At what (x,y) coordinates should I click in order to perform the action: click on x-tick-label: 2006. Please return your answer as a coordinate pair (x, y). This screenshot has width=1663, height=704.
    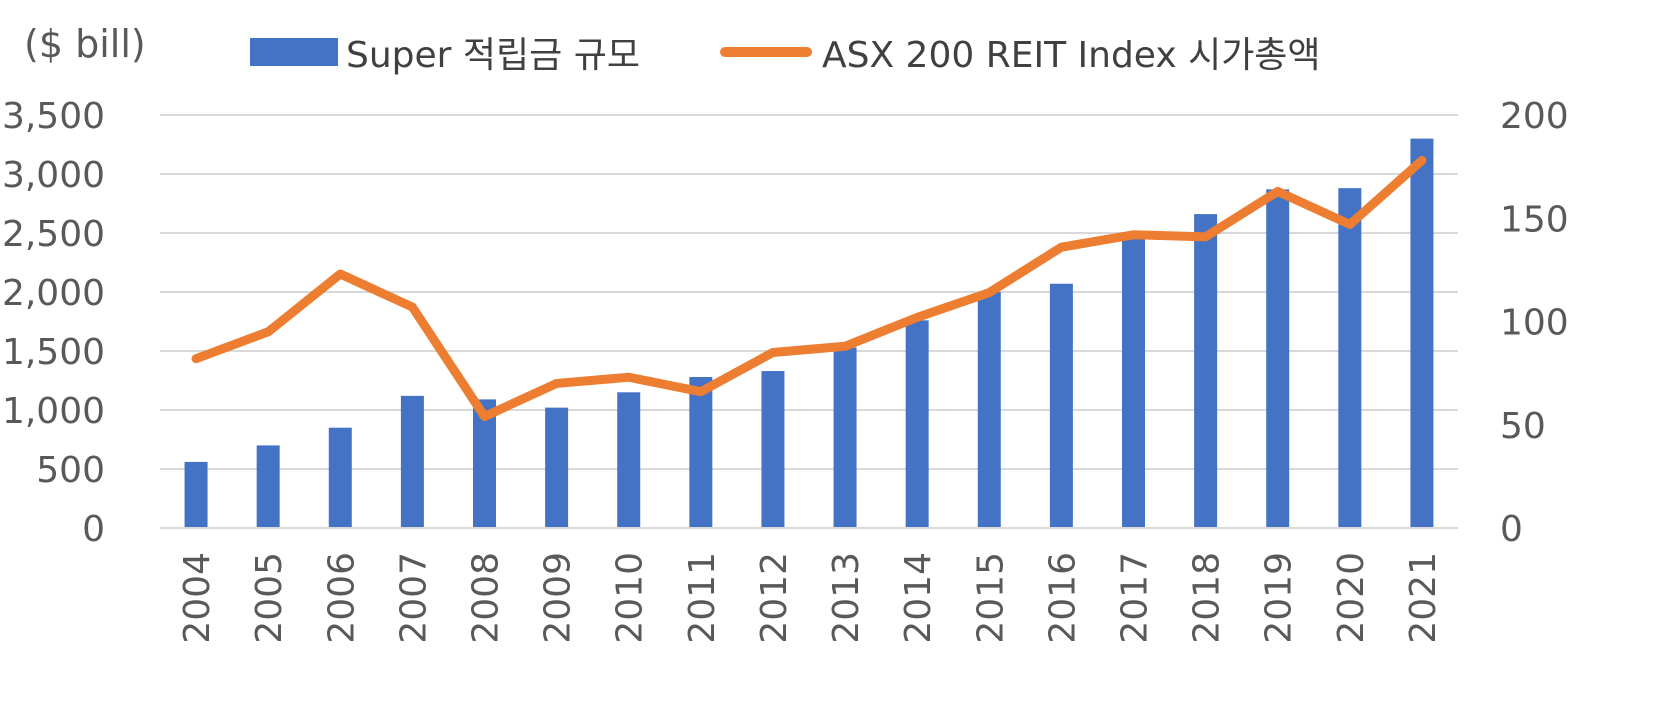
    Looking at the image, I should click on (341, 598).